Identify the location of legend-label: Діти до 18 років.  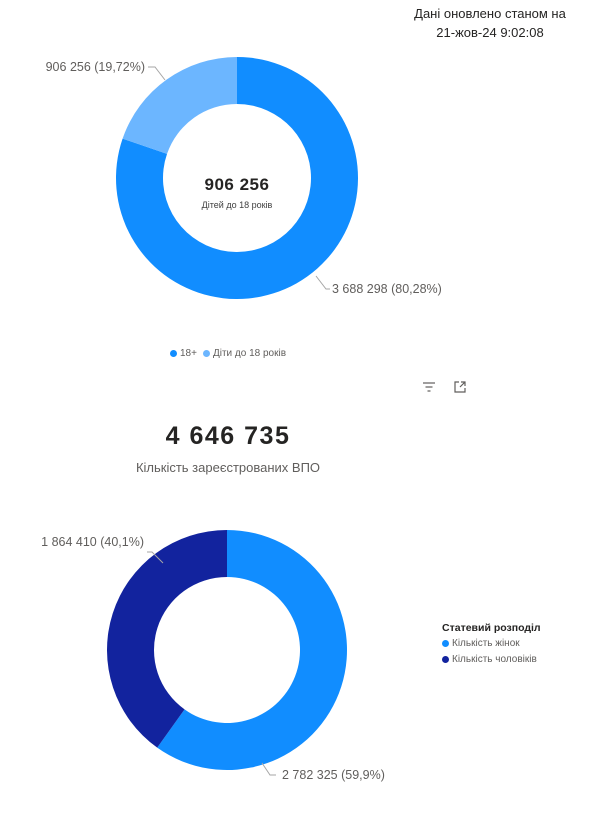
(249, 353).